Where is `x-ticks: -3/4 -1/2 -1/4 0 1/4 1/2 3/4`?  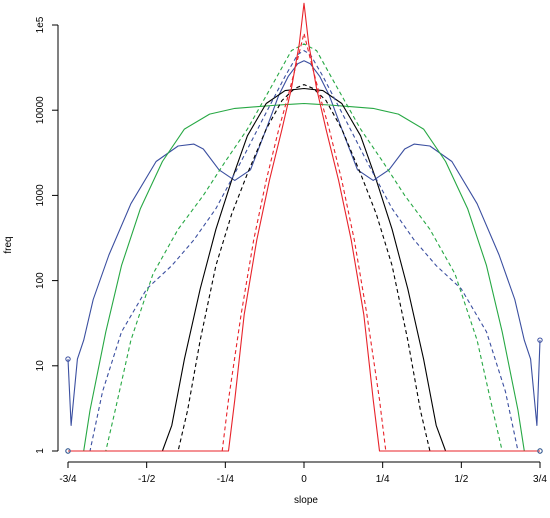
x-ticks: -3/4 -1/2 -1/4 0 1/4 1/2 3/4 is located at coordinates (303, 473).